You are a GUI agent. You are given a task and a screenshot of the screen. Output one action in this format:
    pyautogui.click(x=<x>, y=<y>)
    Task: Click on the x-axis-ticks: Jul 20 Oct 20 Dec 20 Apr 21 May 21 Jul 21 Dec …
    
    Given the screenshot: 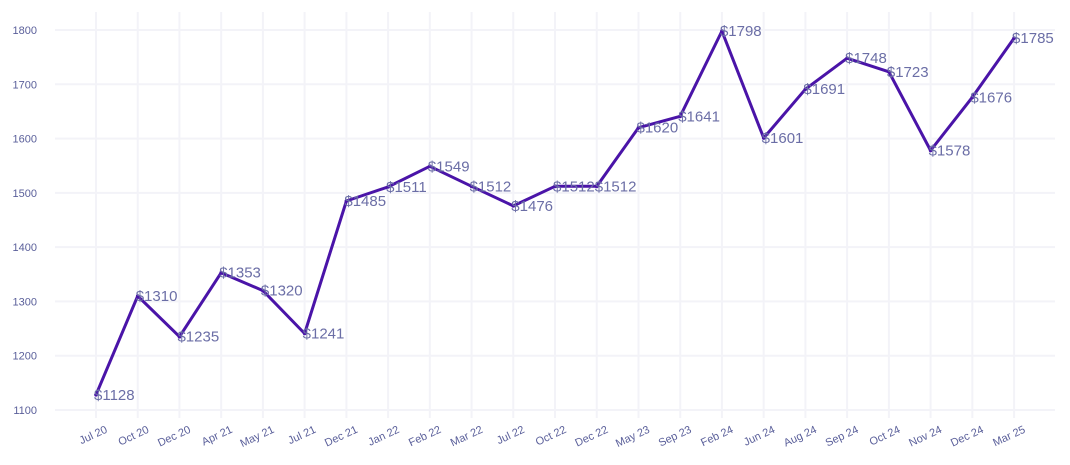 What is the action you would take?
    pyautogui.click(x=553, y=437)
    